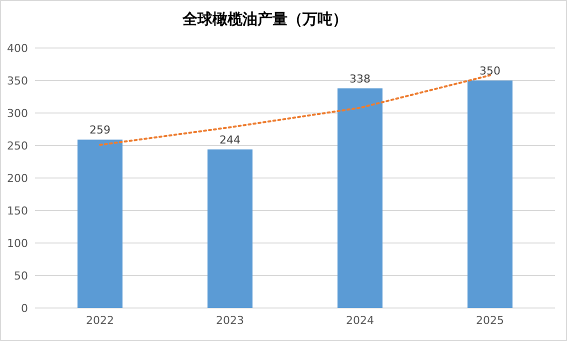 The image size is (567, 341). What do you see at coordinates (17, 211) in the screenshot?
I see `y-tick-label: 150` at bounding box center [17, 211].